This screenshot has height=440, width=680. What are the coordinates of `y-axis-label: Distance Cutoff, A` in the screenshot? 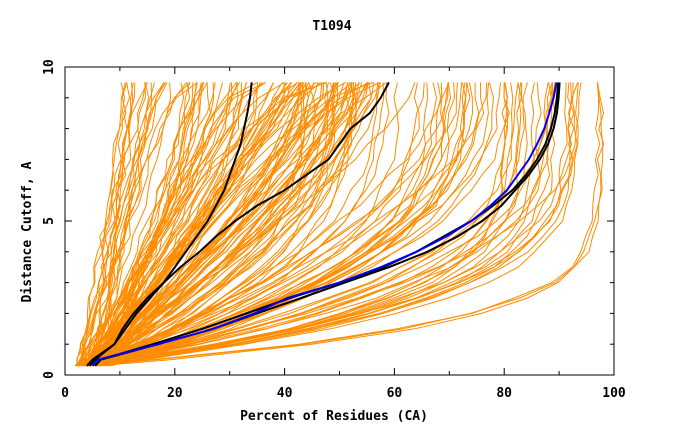 It's located at (27, 231).